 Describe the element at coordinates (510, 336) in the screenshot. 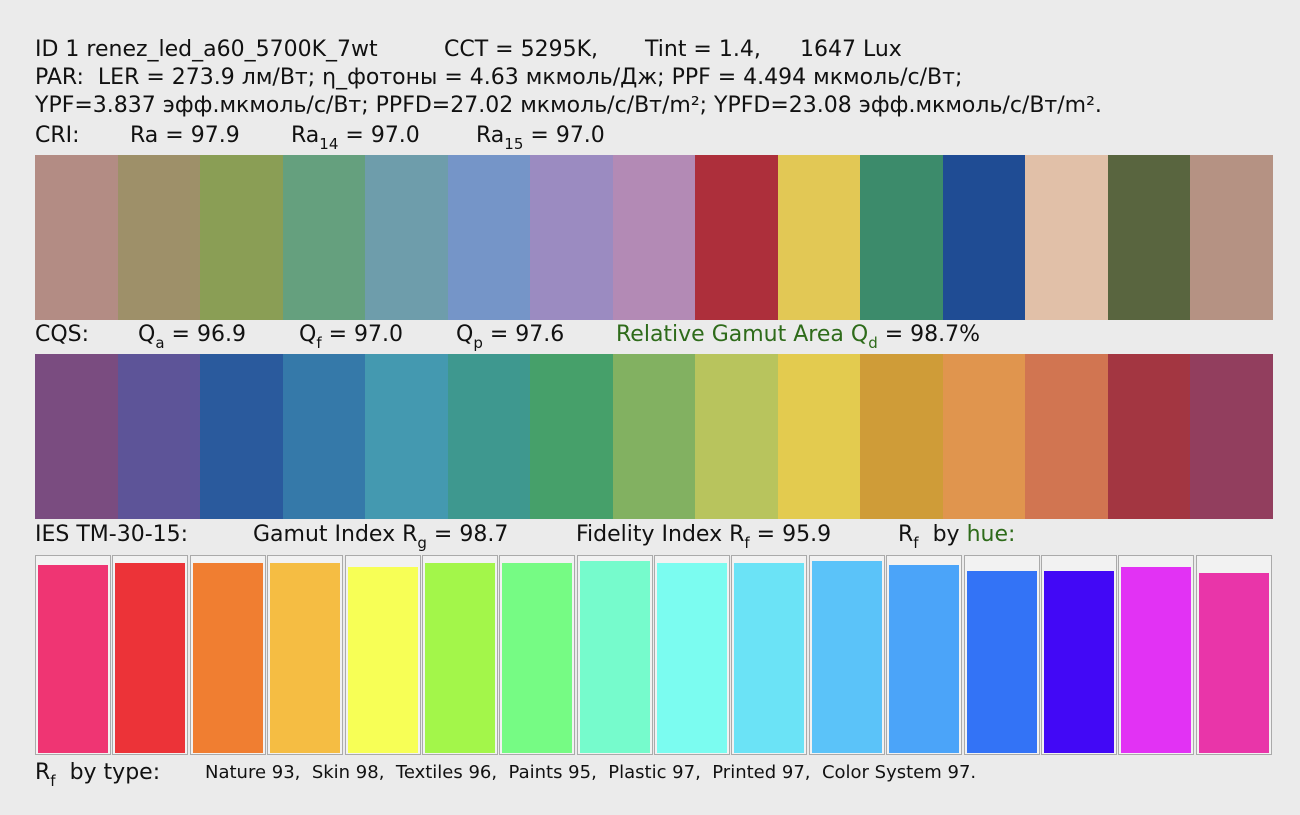

I see `qp: Qp = 97.6` at that location.